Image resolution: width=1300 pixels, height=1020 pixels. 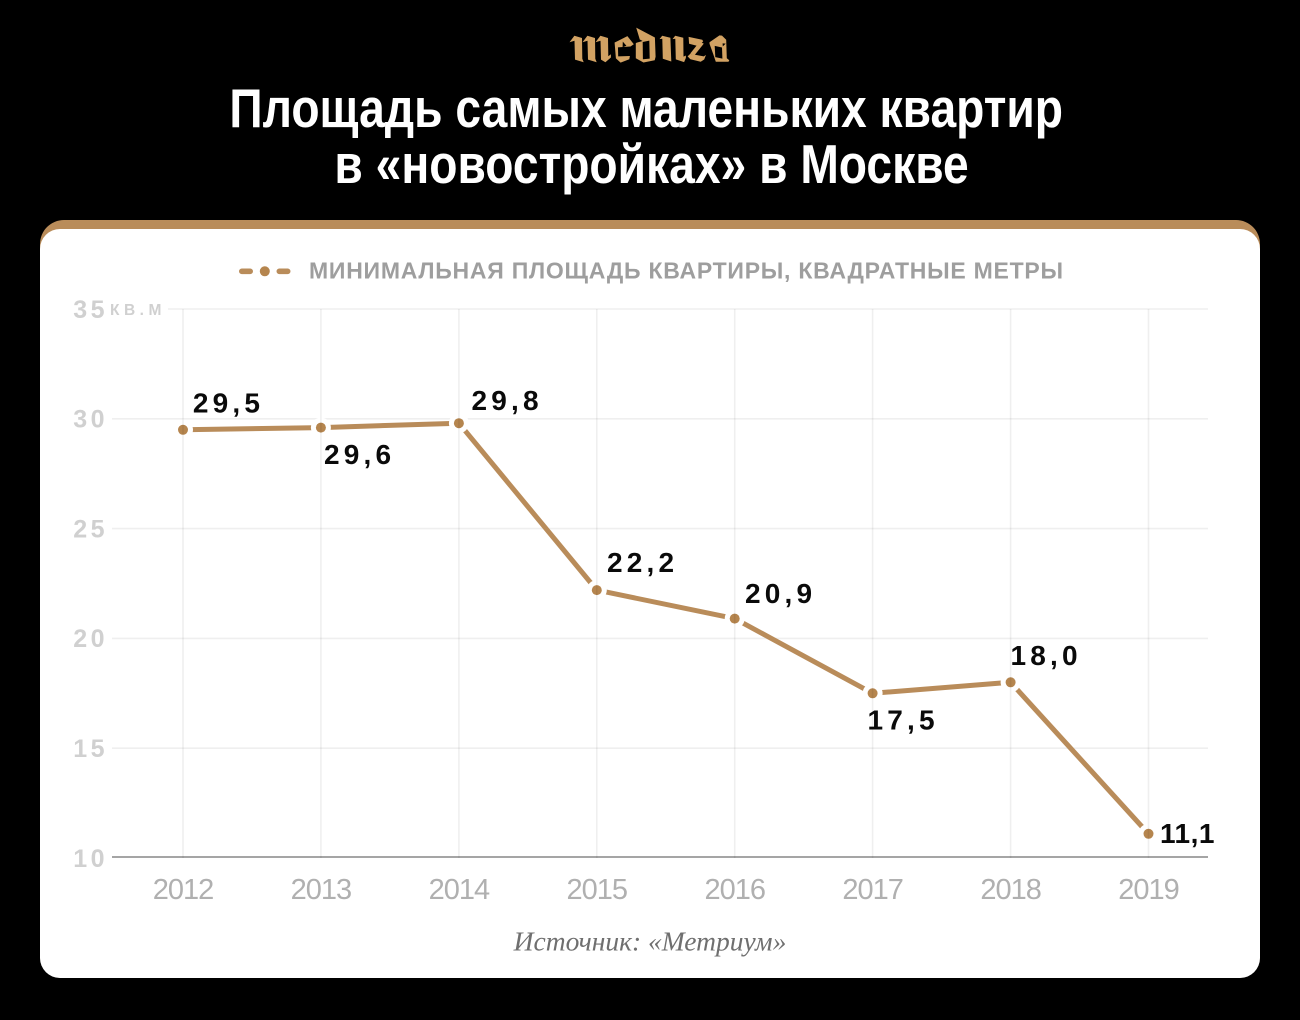 What do you see at coordinates (650, 941) in the screenshot?
I see `svg-text: Источник: «Метриум»` at bounding box center [650, 941].